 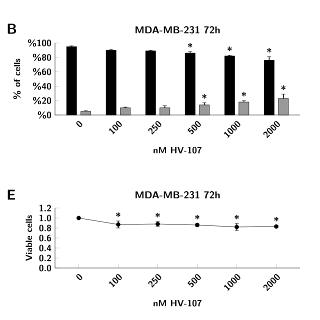 What do you see at coordinates (17, 78) in the screenshot?
I see `y-axis-title: % of cells` at bounding box center [17, 78].